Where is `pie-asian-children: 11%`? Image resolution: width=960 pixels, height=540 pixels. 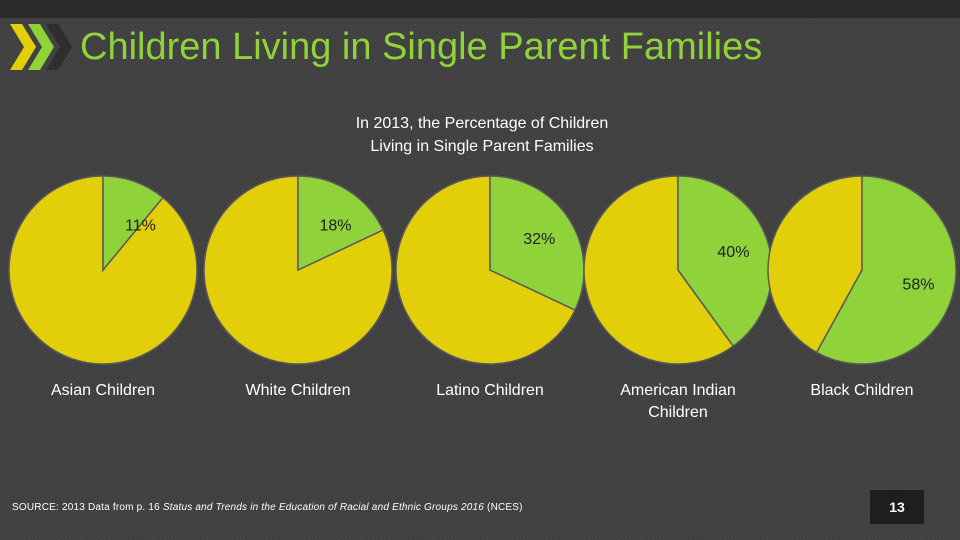 pie-asian-children: 11% is located at coordinates (103, 270).